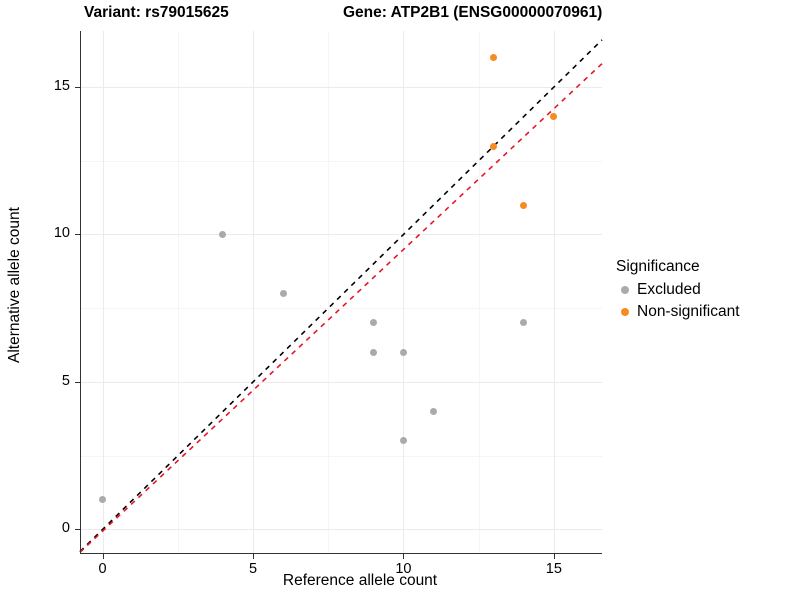  Describe the element at coordinates (688, 311) in the screenshot. I see `legend-item-label: Non-significant` at that location.